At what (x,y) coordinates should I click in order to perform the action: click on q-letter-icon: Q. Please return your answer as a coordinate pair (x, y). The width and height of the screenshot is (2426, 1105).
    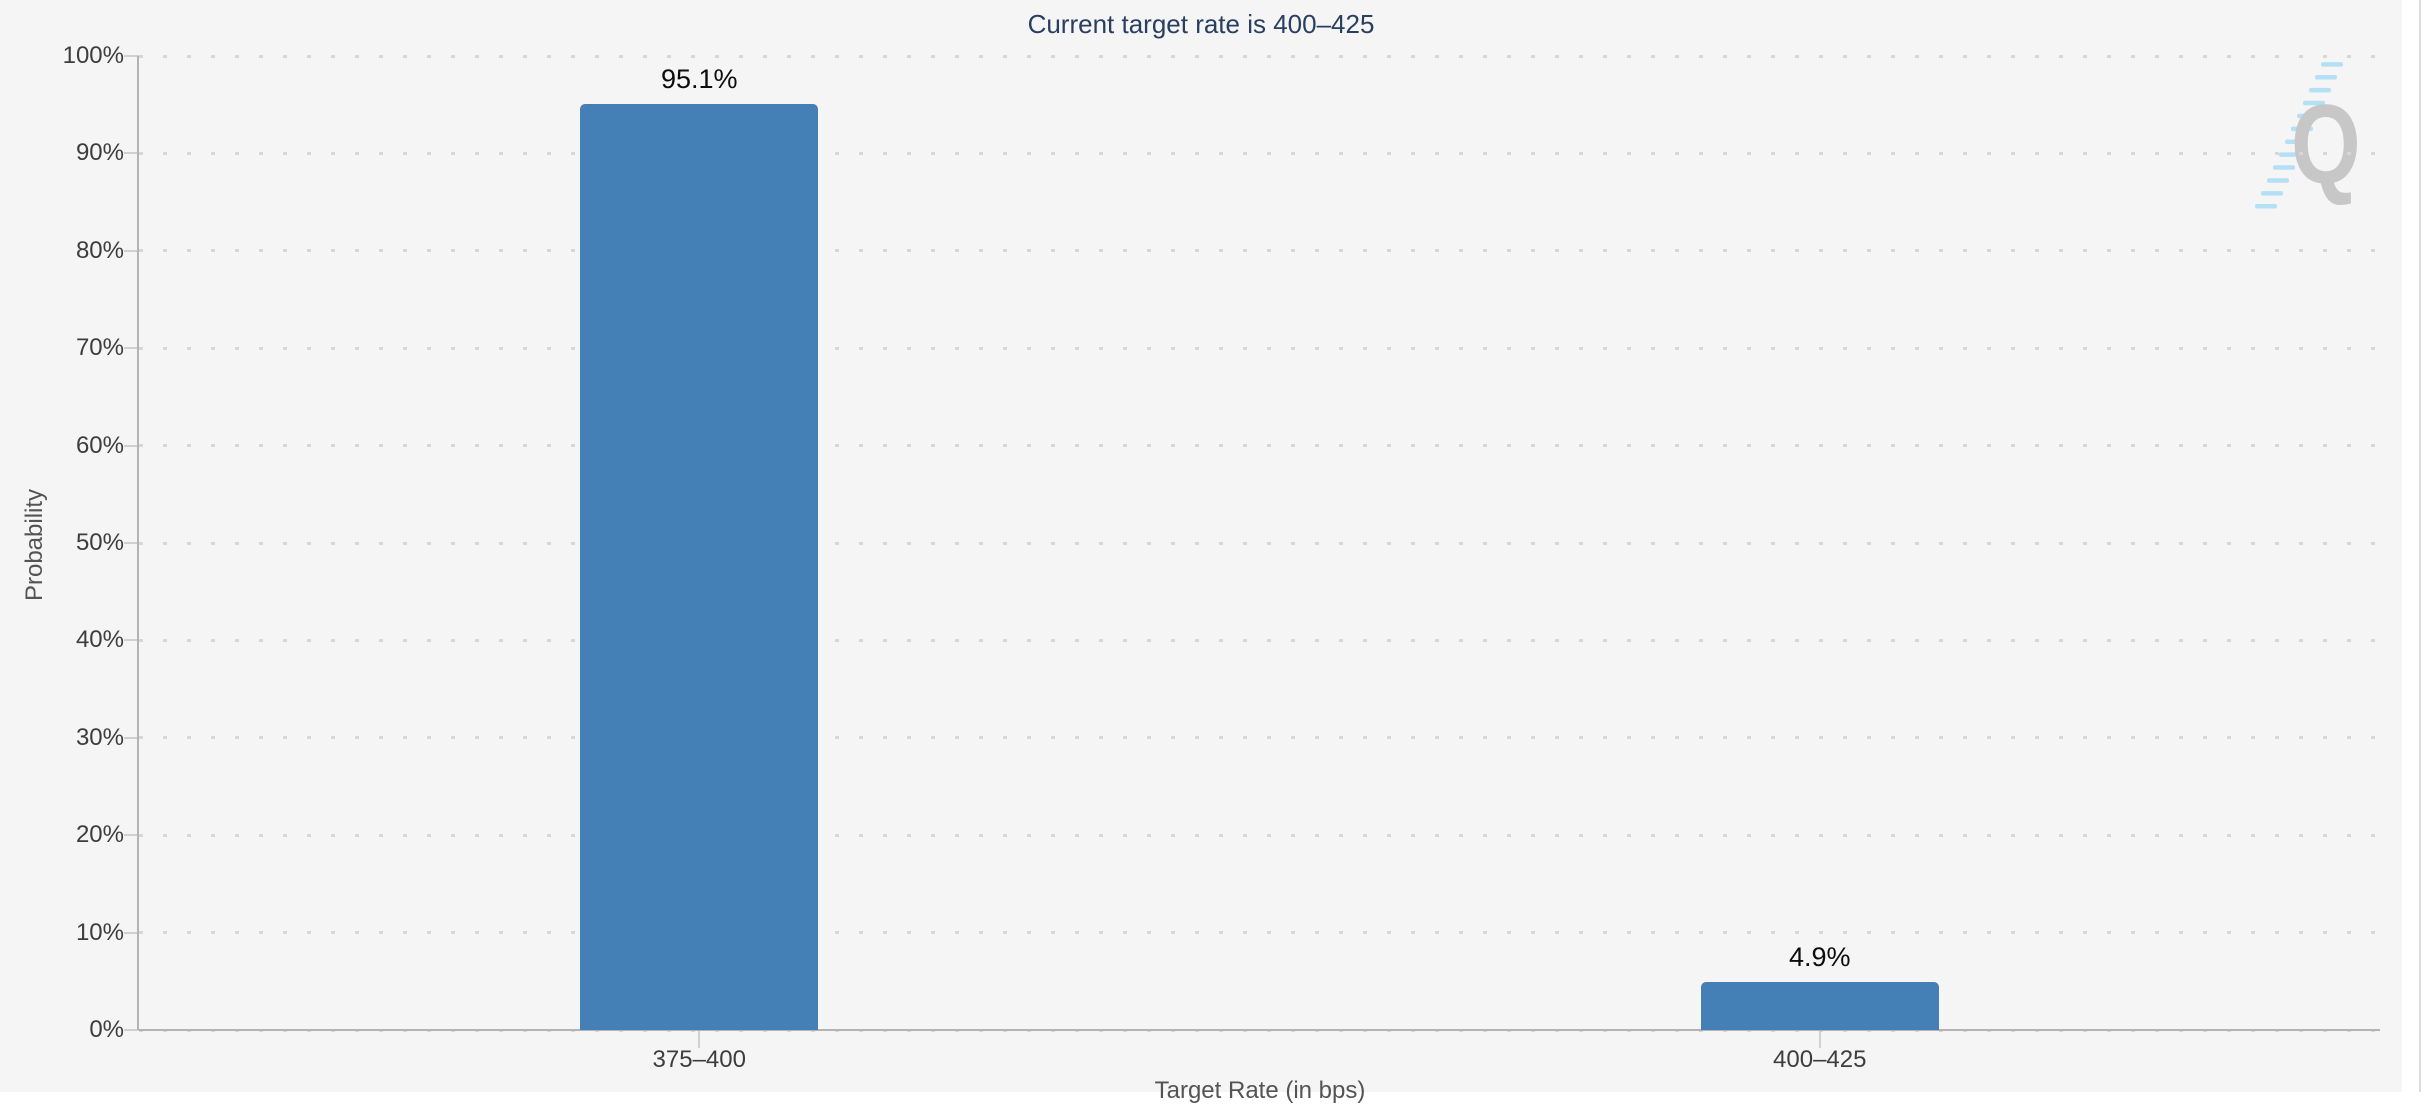
    Looking at the image, I should click on (2326, 144).